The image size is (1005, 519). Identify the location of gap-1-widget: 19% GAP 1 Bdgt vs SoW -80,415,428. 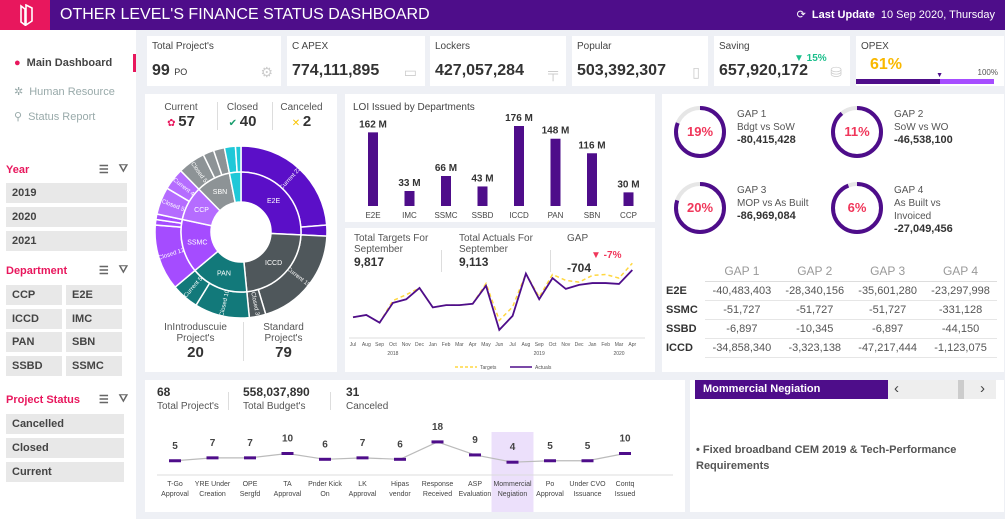
(747, 134).